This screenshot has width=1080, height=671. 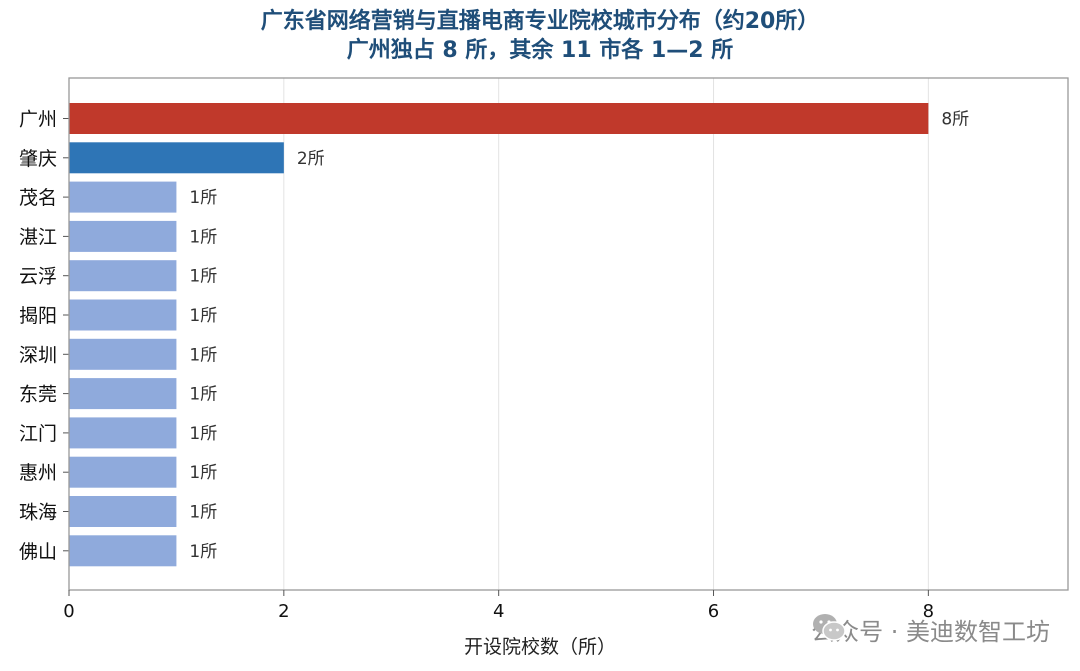 What do you see at coordinates (38, 434) in the screenshot?
I see `y-tick-label: 江门` at bounding box center [38, 434].